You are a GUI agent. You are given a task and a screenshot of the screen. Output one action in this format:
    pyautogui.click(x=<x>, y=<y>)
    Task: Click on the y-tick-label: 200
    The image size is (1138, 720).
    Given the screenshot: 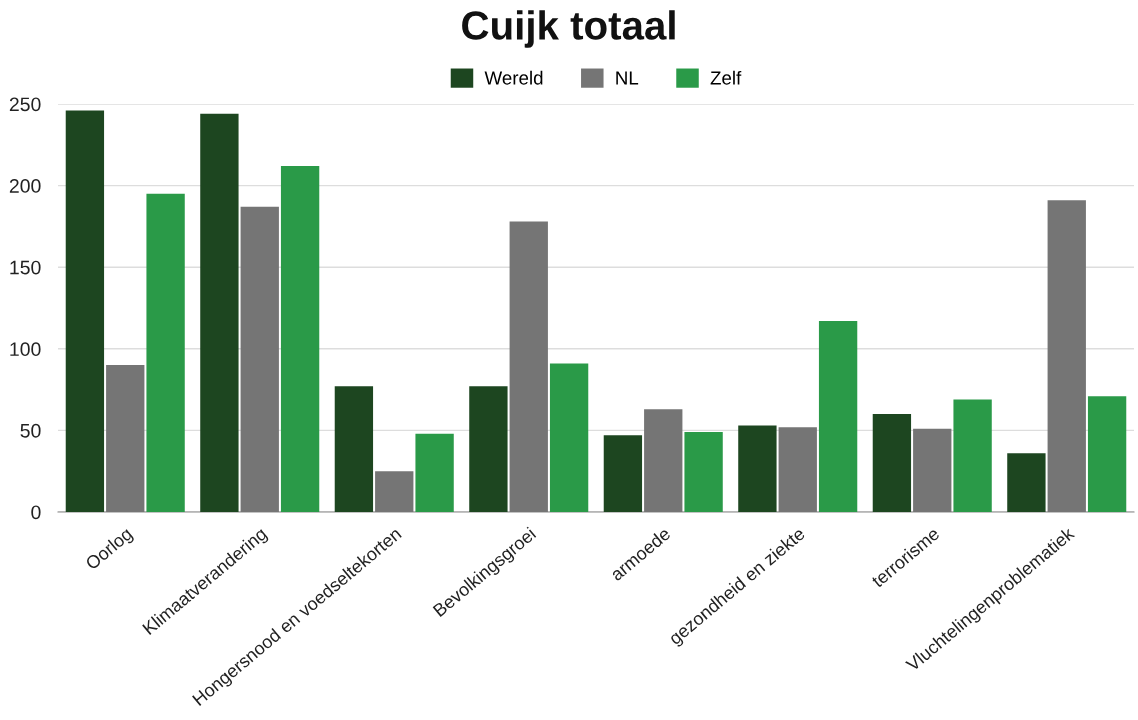 What is the action you would take?
    pyautogui.click(x=25, y=186)
    